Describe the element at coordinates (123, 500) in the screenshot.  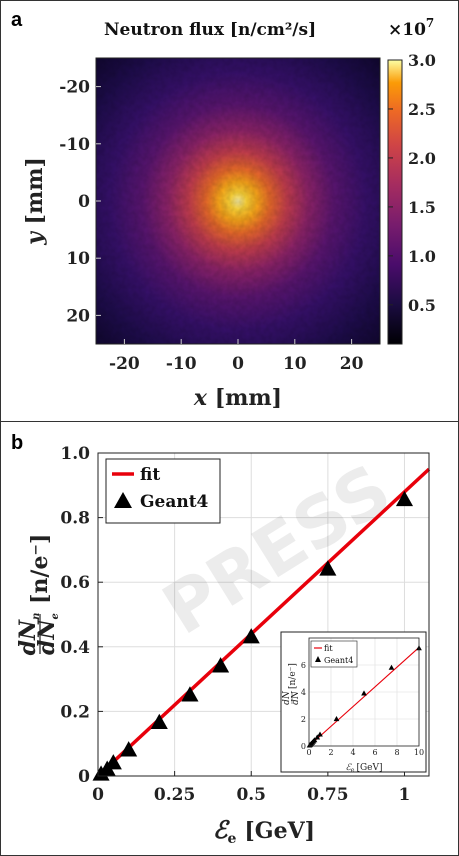
I see `legend-geant4-swatch` at that location.